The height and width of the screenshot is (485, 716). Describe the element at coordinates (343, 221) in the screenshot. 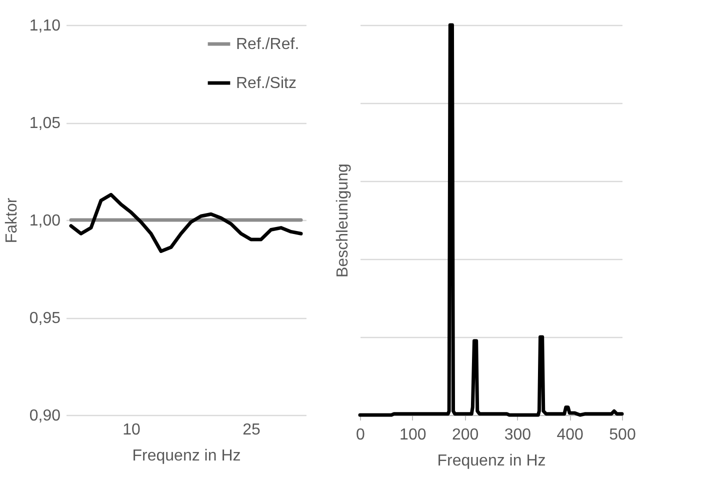

I see `y-axis-title: Beschleunigung` at that location.